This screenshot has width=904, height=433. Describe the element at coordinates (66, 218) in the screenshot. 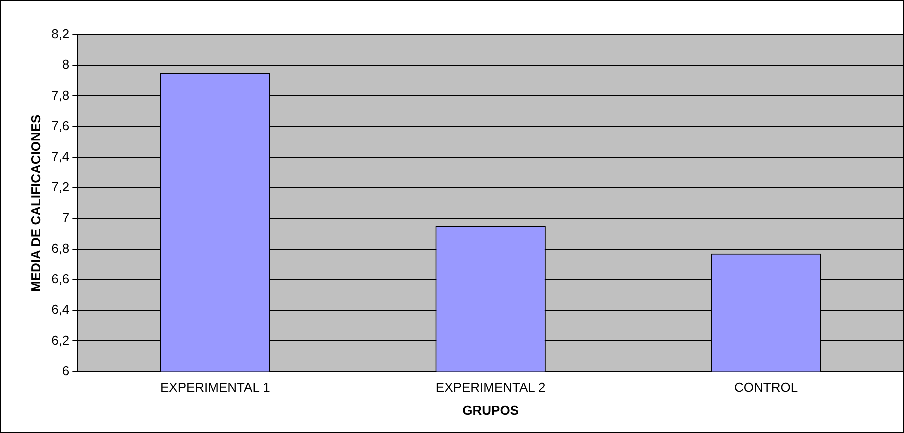

I see `y-tick-label: 7` at that location.